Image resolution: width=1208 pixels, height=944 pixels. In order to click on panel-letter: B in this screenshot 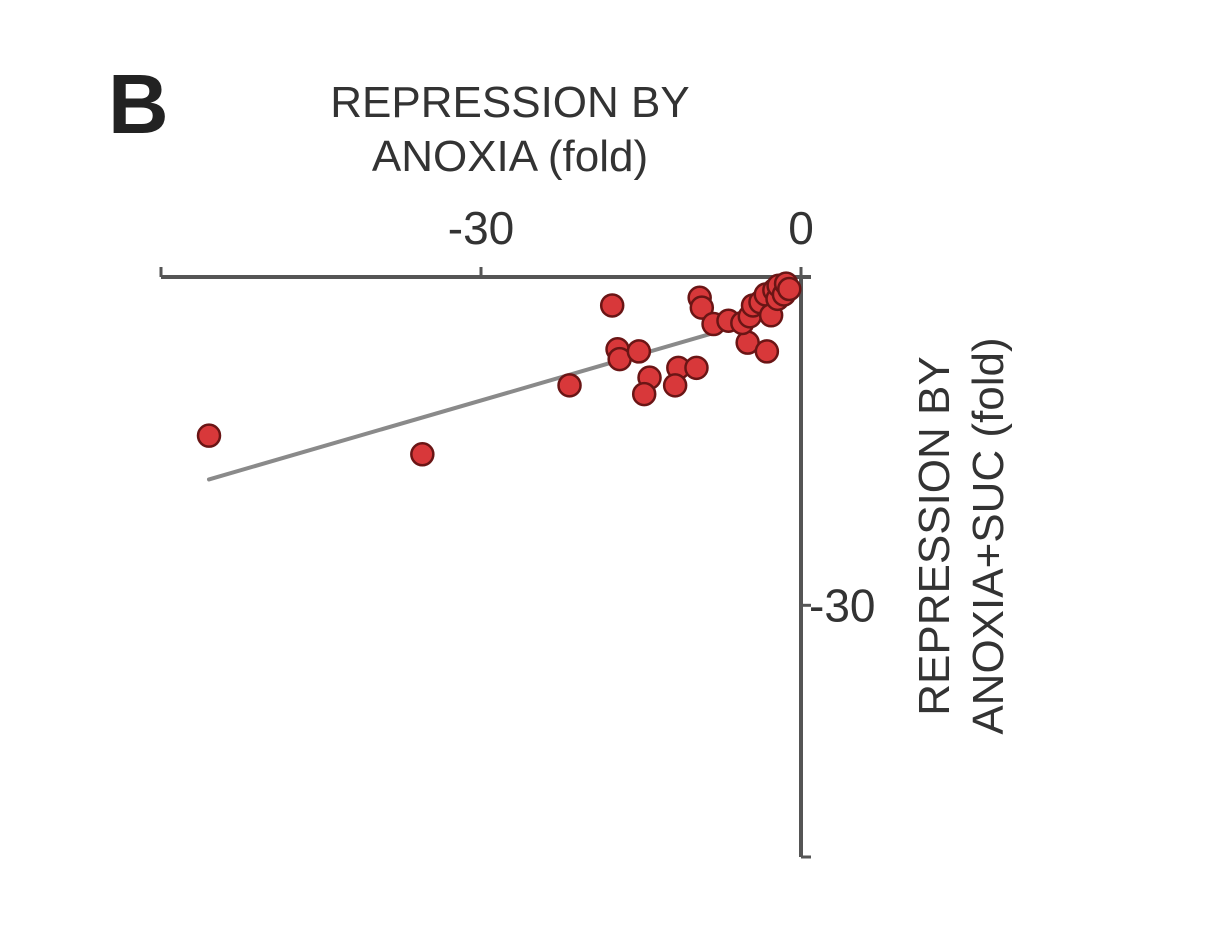, I will do `click(138, 104)`.